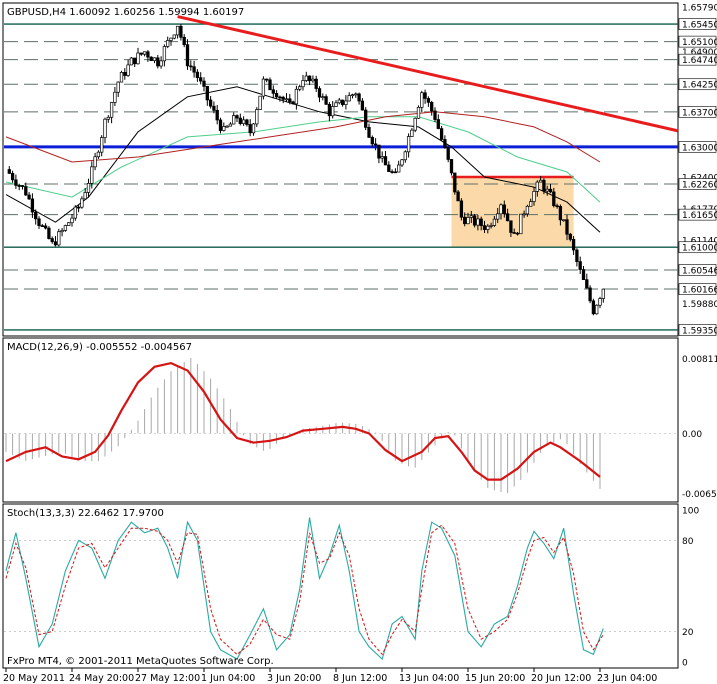 This screenshot has width=717, height=684. What do you see at coordinates (99, 347) in the screenshot?
I see `macd-title: MACD(12,26,9) -0.005552 -0.004567` at bounding box center [99, 347].